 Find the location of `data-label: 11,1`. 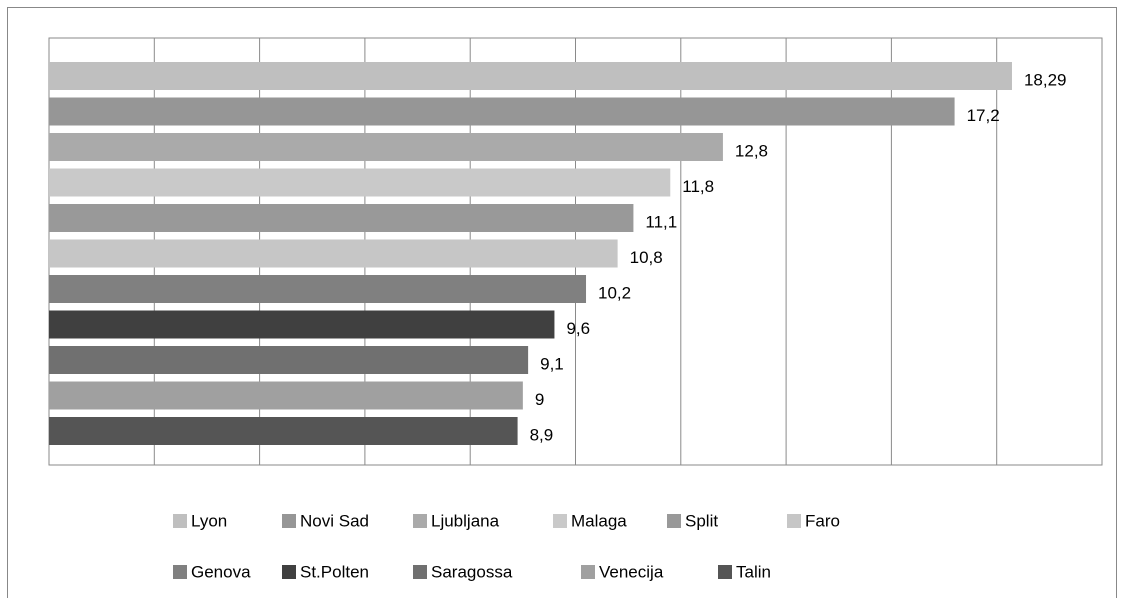

data-label: 11,1 is located at coordinates (661, 221).